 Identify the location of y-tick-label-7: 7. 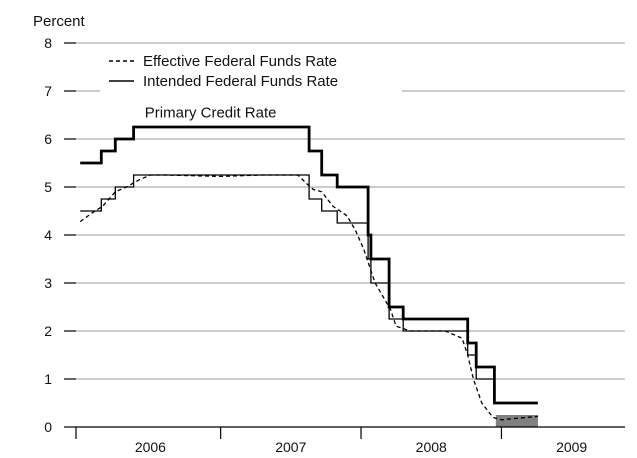
(48, 91).